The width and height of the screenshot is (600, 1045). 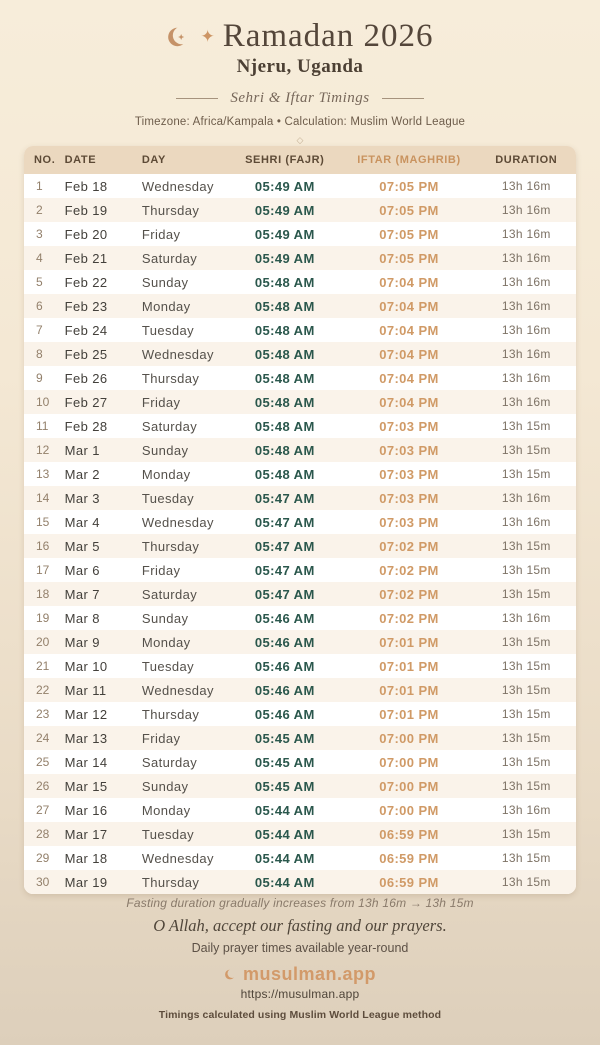 I want to click on date-cell: Feb 22, so click(x=86, y=282).